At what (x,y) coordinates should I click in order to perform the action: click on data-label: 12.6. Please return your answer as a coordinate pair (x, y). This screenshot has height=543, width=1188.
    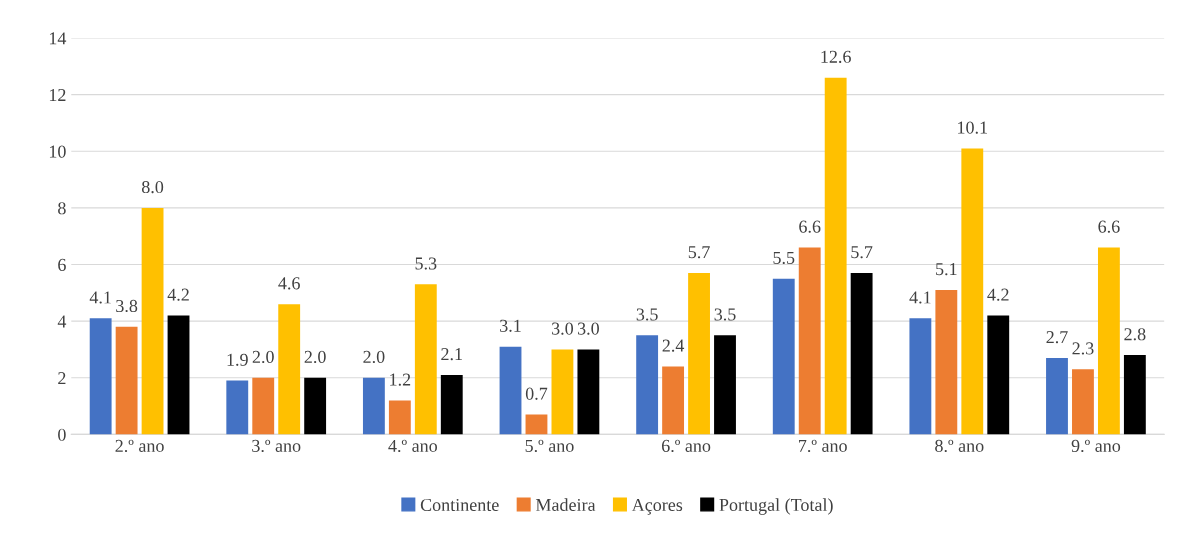
    Looking at the image, I should click on (836, 56).